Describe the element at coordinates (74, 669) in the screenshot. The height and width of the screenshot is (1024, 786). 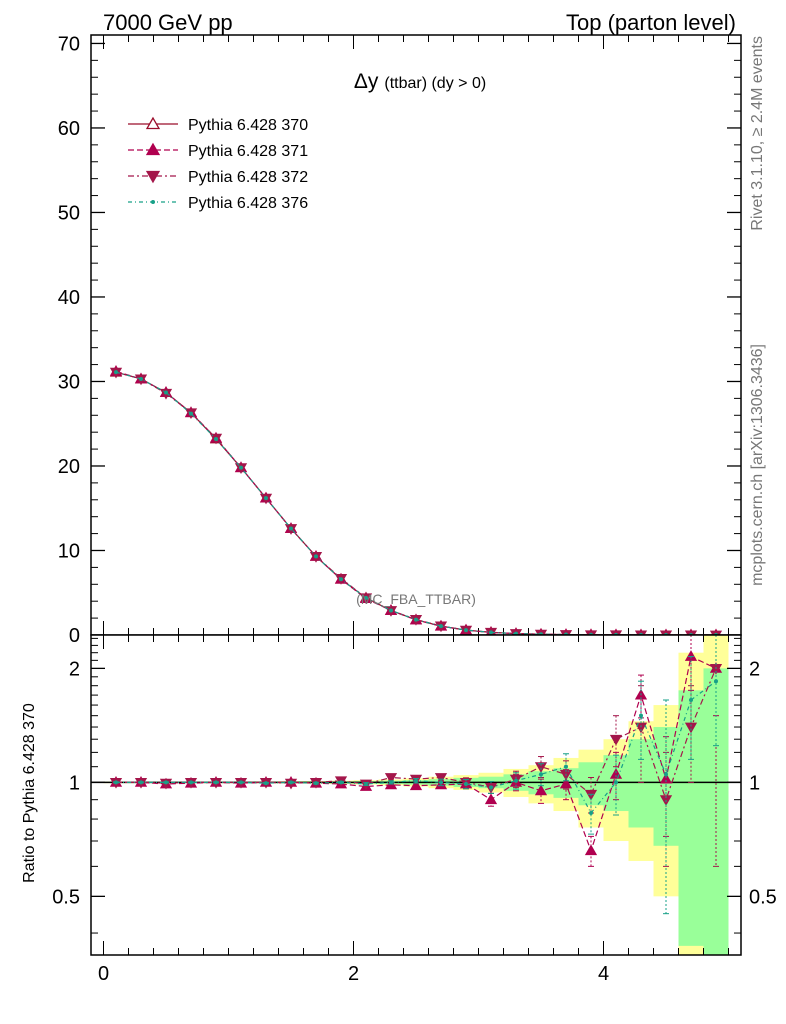
I see `ratio-y-tick-label: 2` at that location.